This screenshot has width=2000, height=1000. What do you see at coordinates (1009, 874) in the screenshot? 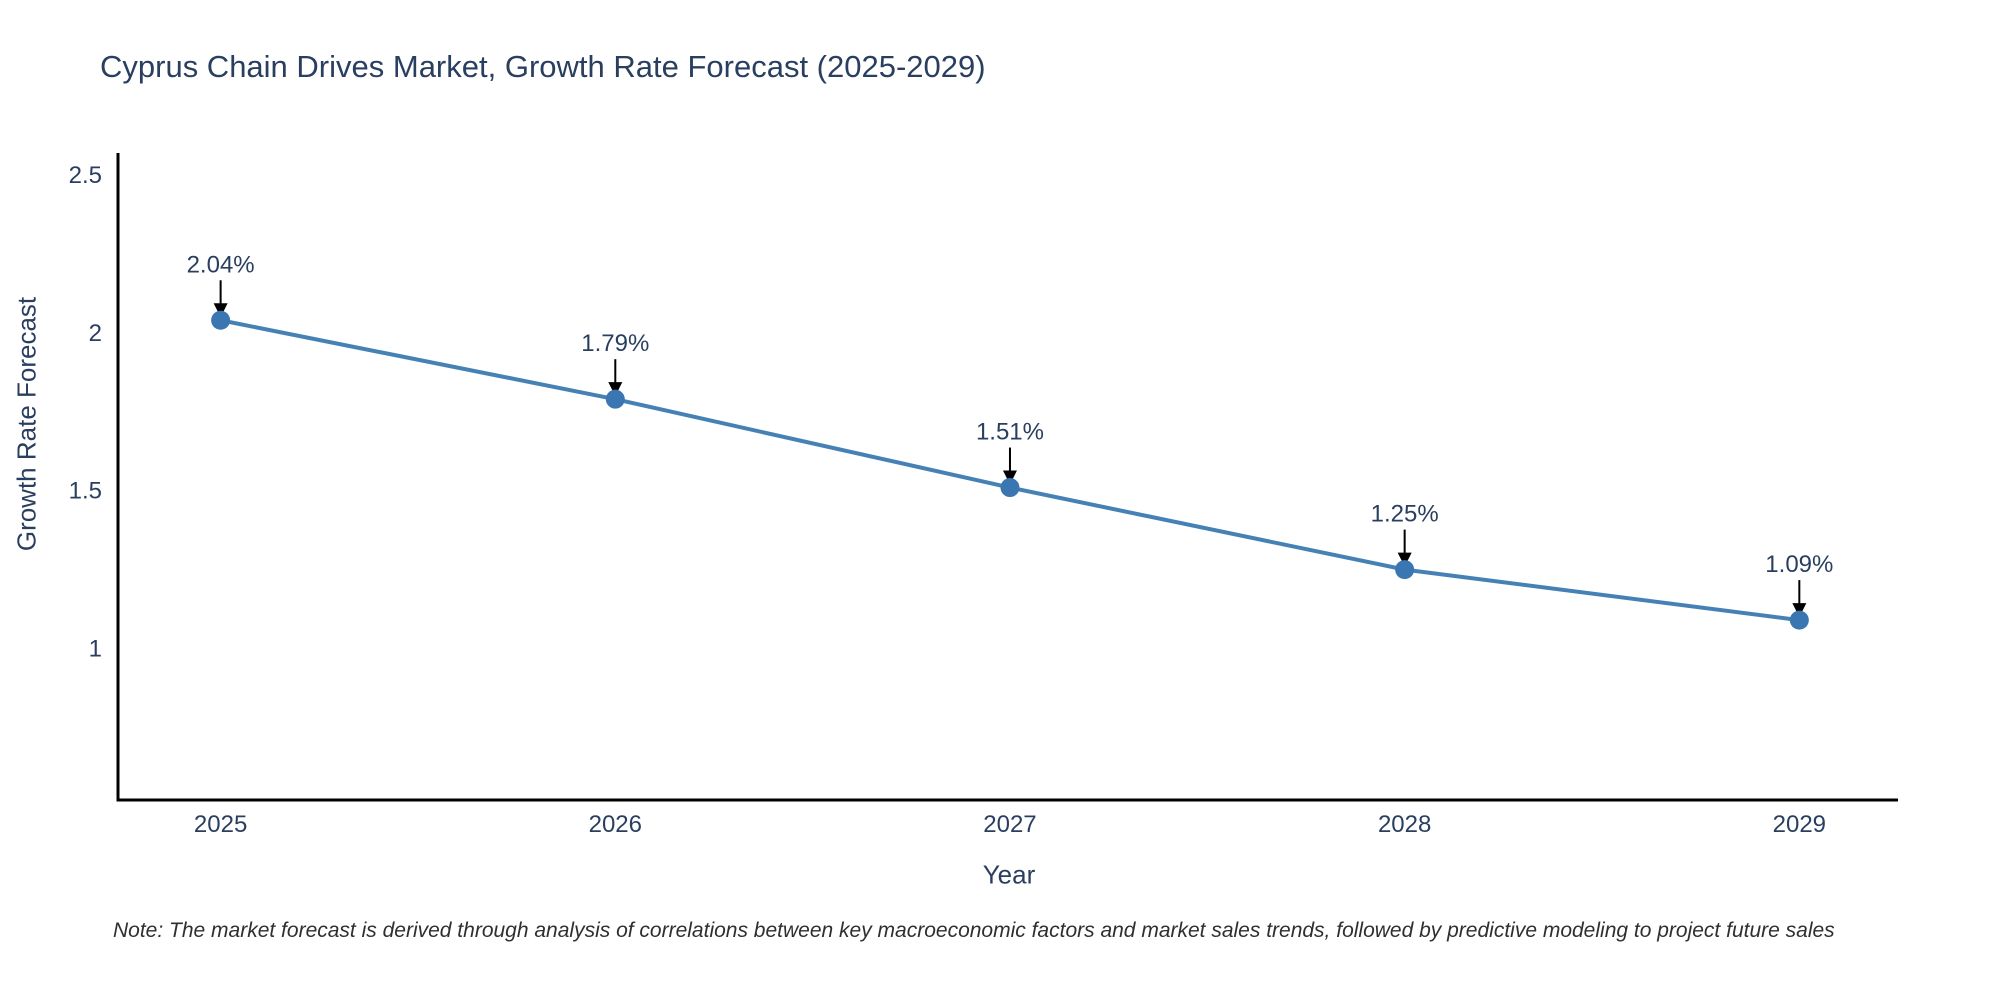
I see `x-axis-title: Year` at bounding box center [1009, 874].